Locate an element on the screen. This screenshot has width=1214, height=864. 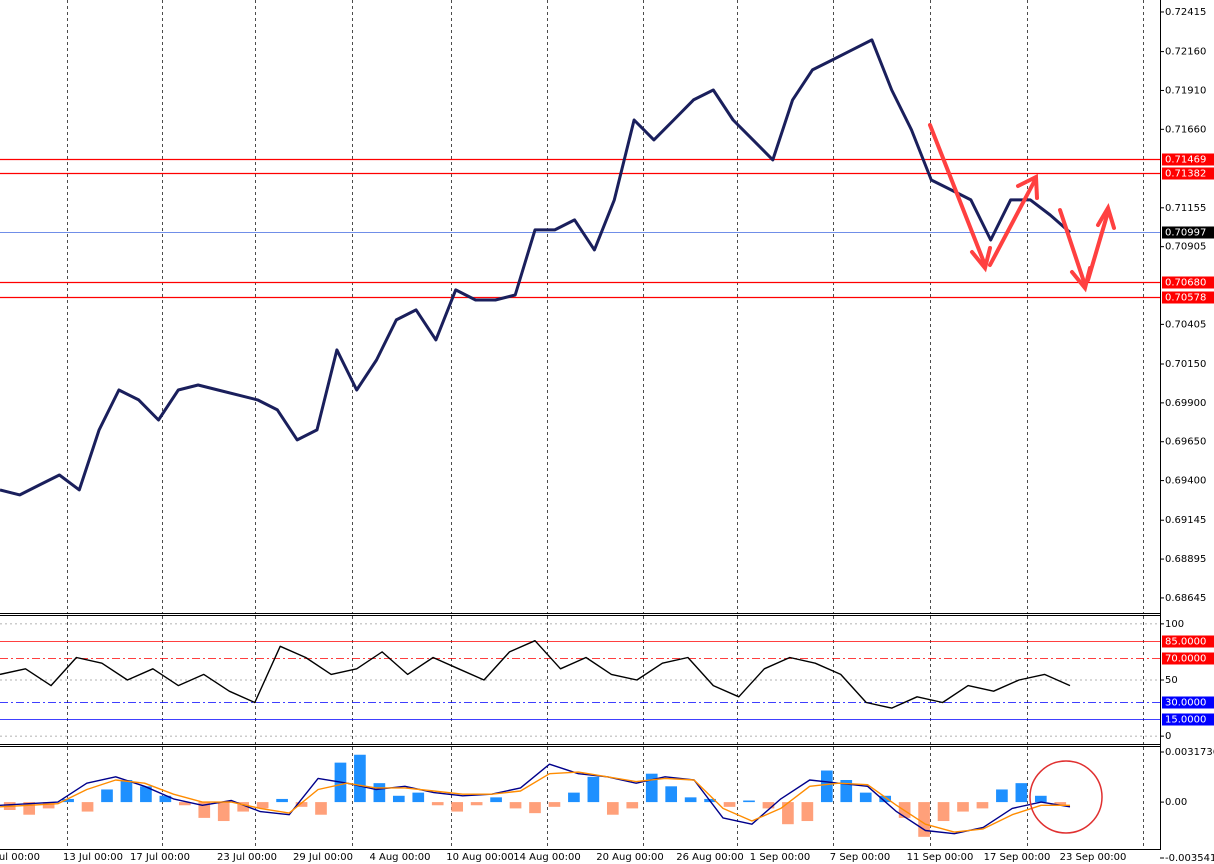
x-tick-label: 26 Aug 00:00 is located at coordinates (709, 857).